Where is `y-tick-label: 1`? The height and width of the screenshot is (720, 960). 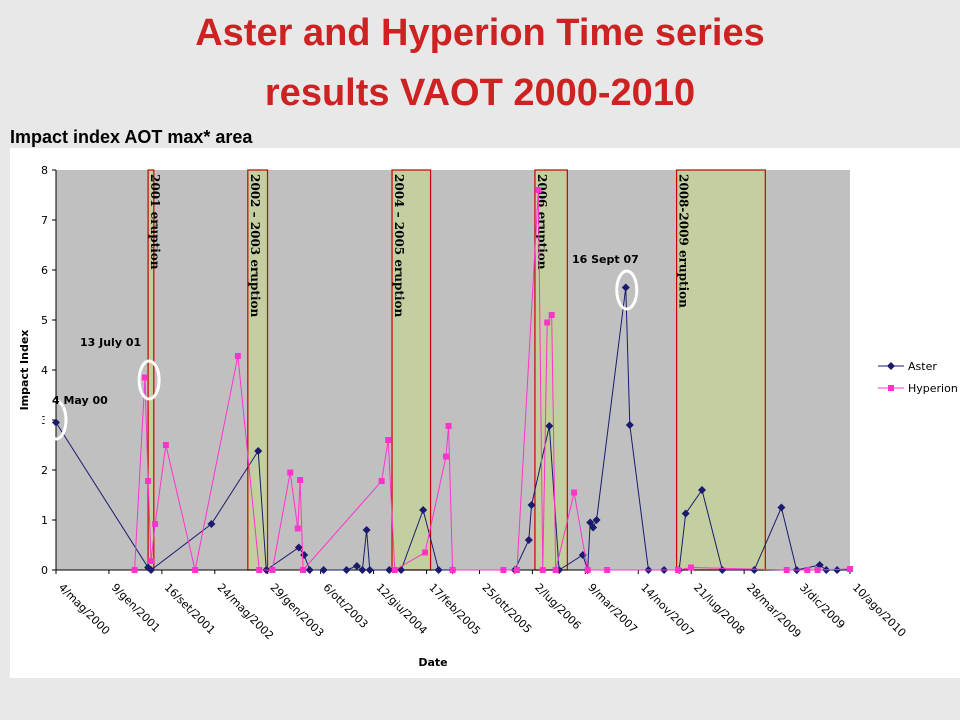
y-tick-label: 1 is located at coordinates (44, 520).